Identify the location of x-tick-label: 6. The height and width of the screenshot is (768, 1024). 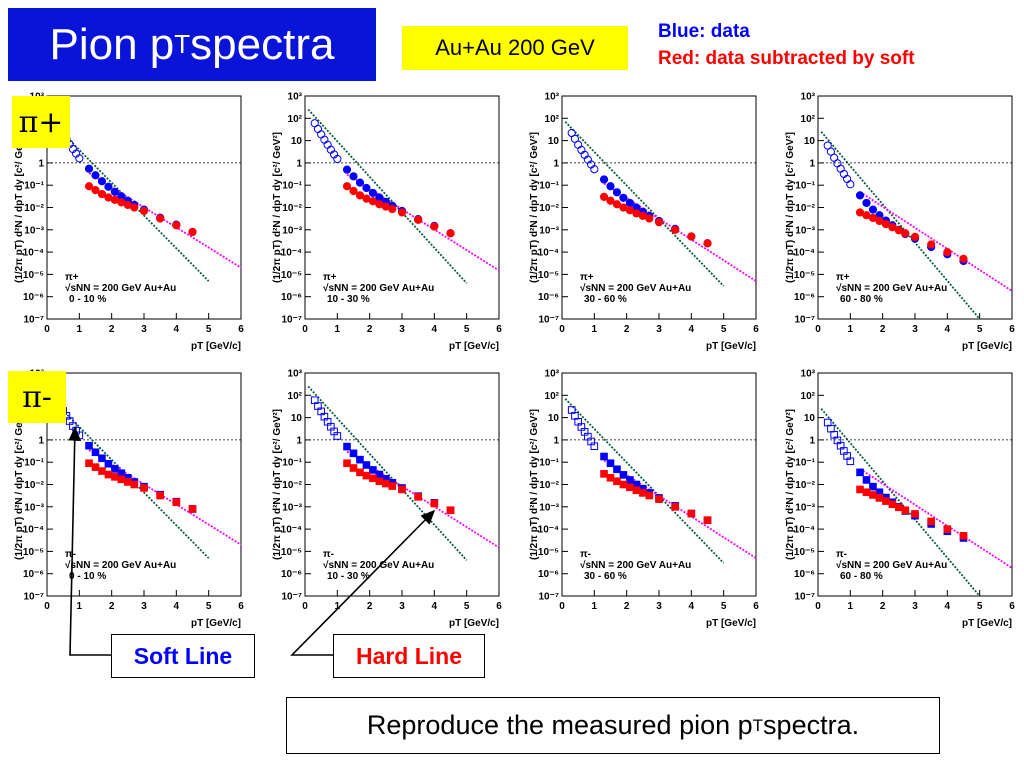
(756, 329).